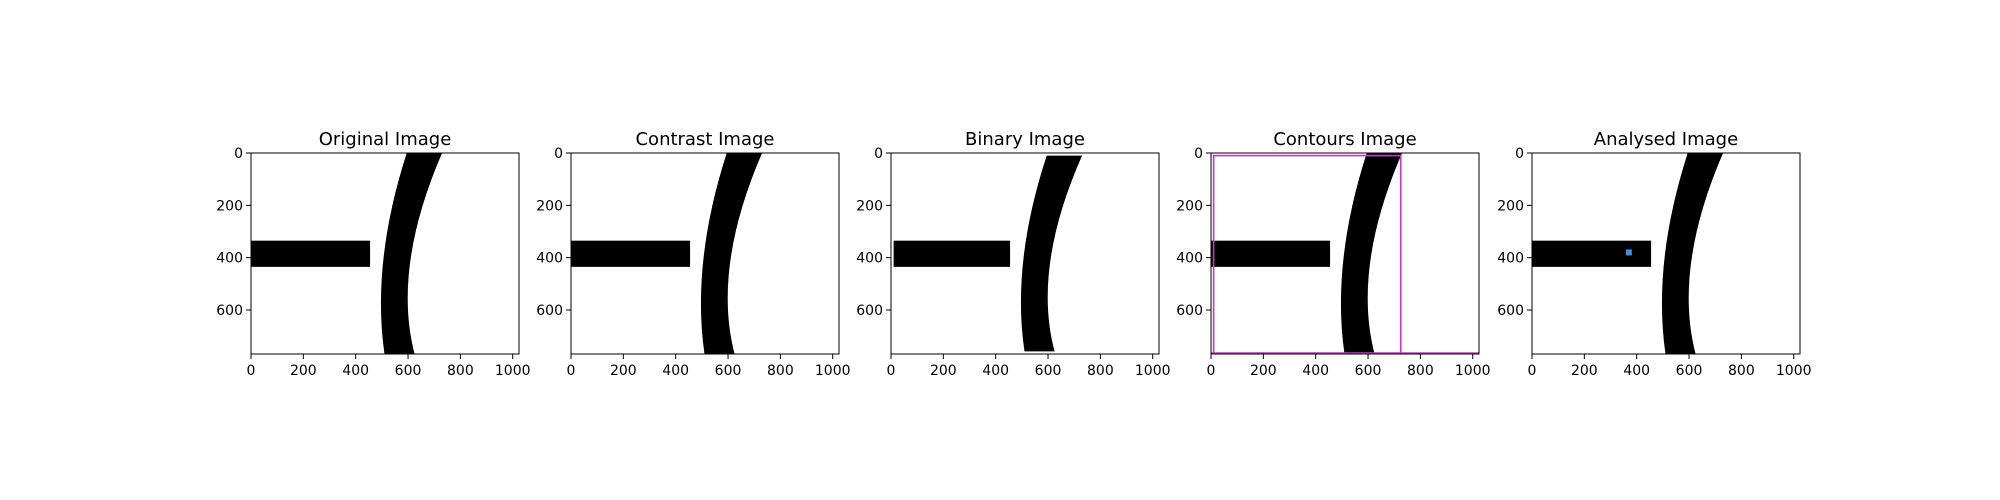 The height and width of the screenshot is (500, 2000). Describe the element at coordinates (1666, 139) in the screenshot. I see `panel-title: Analysed Image` at that location.